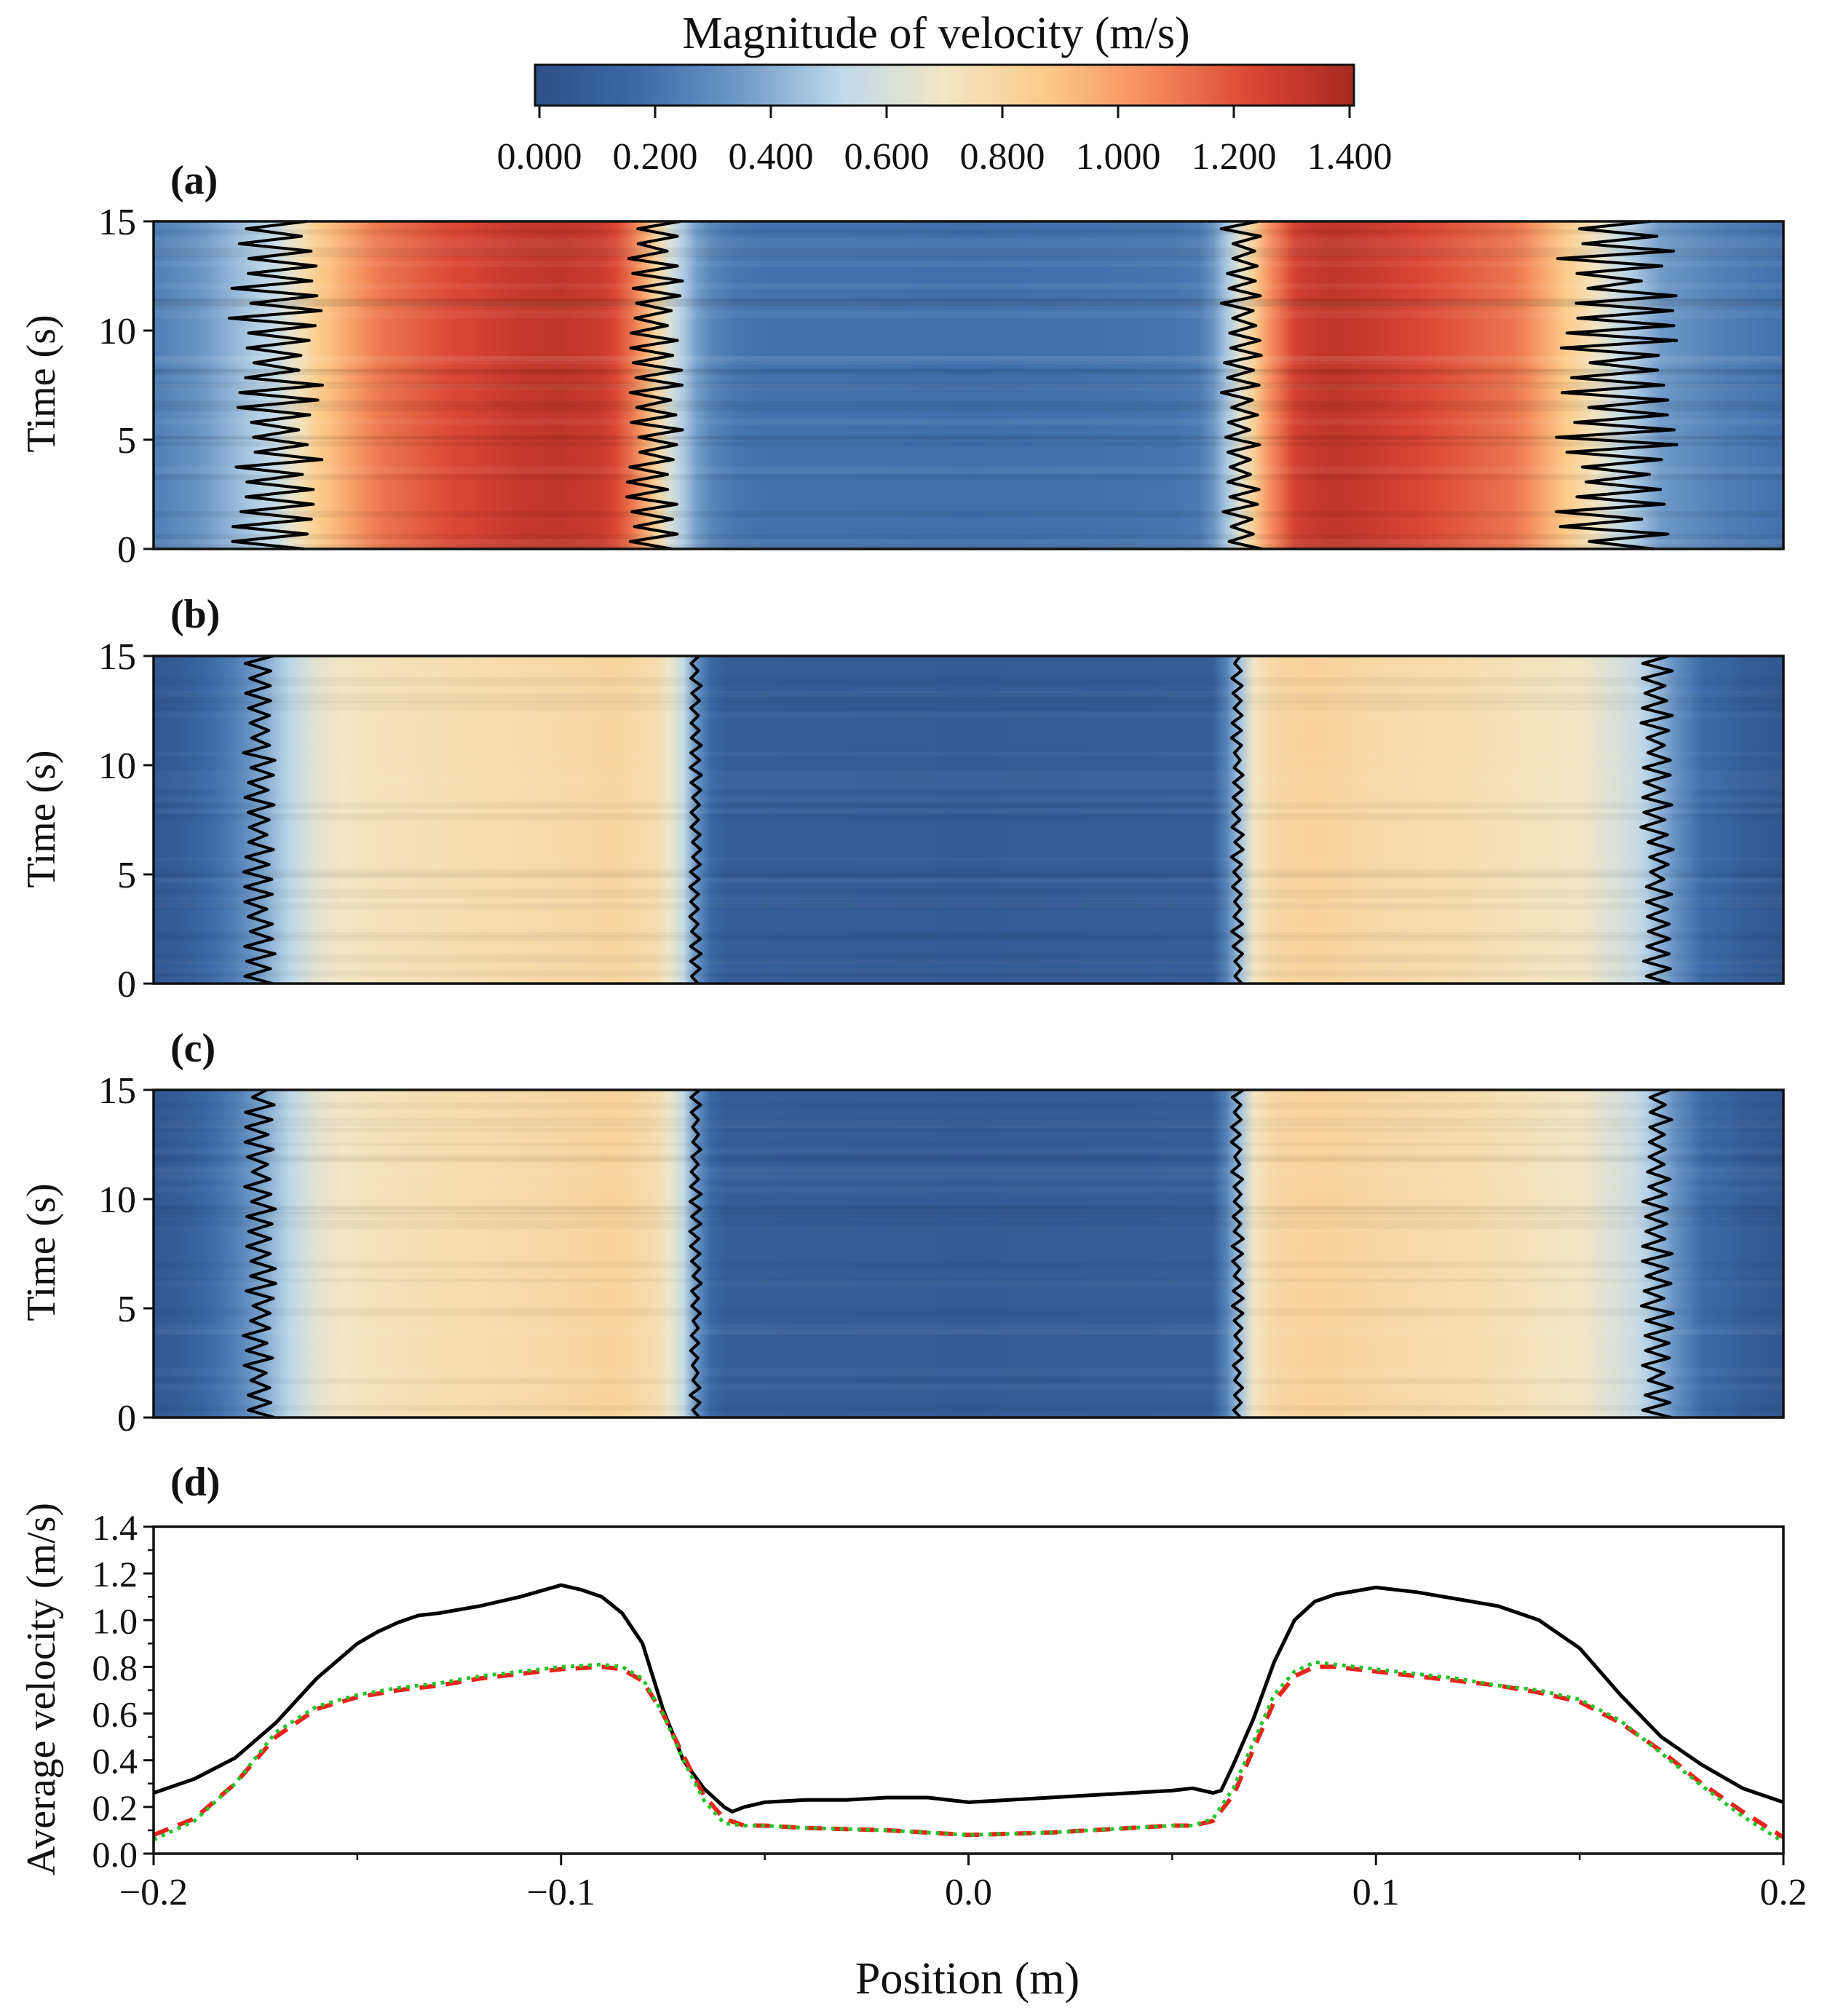  What do you see at coordinates (935, 33) in the screenshot?
I see `colorbar-title: Magnitude of velocity (m/s)` at bounding box center [935, 33].